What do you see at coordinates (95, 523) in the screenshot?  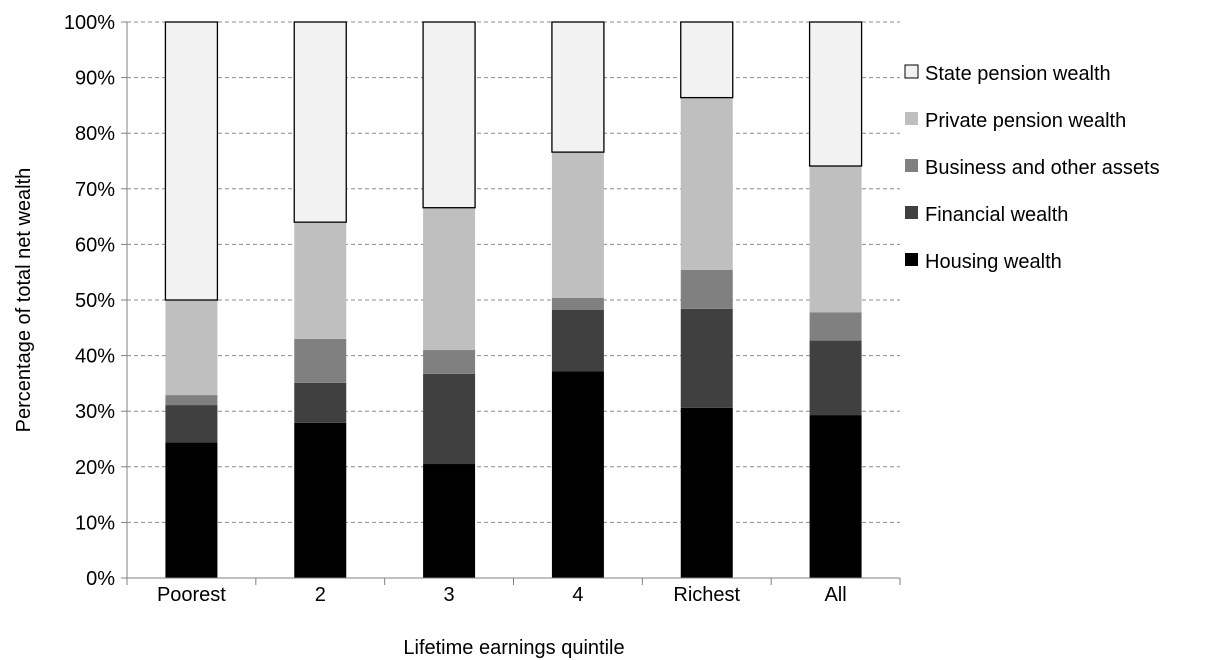 I see `y-tick-label: 10%` at bounding box center [95, 523].